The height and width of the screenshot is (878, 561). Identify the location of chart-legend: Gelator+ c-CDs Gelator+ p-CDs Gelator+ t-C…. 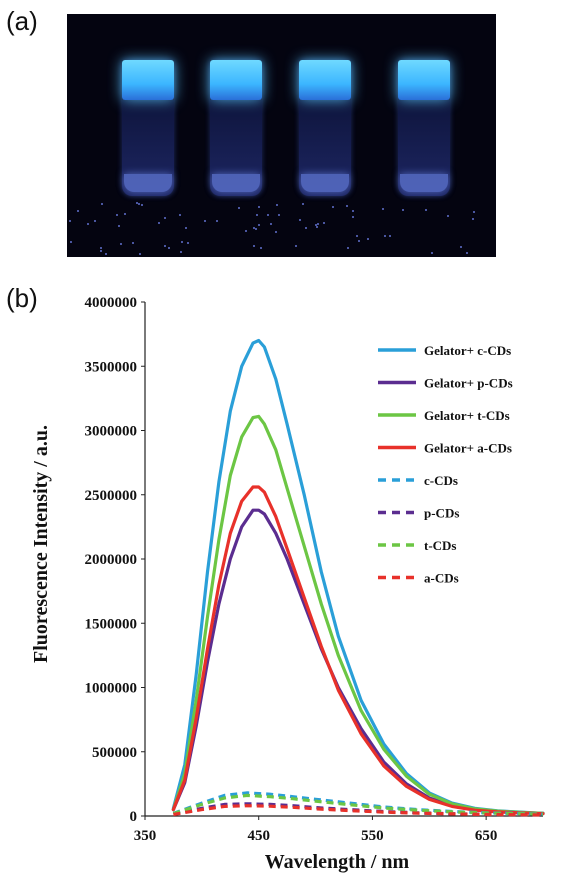
(445, 464).